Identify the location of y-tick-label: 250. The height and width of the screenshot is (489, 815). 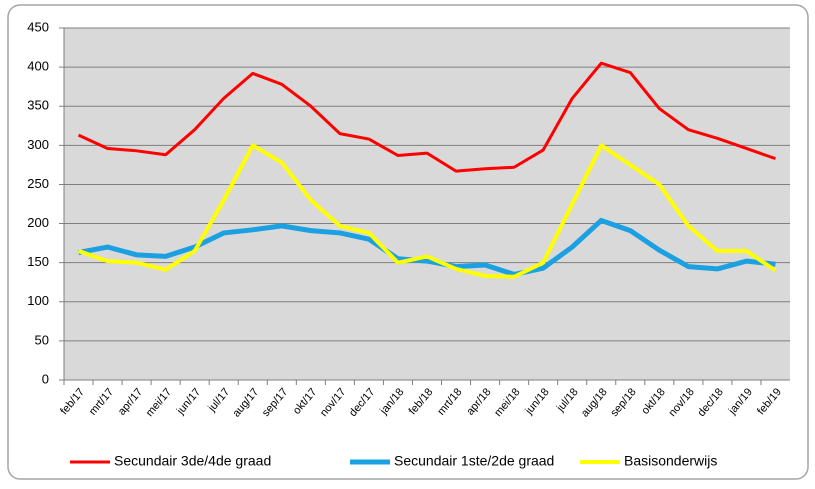
(38, 183).